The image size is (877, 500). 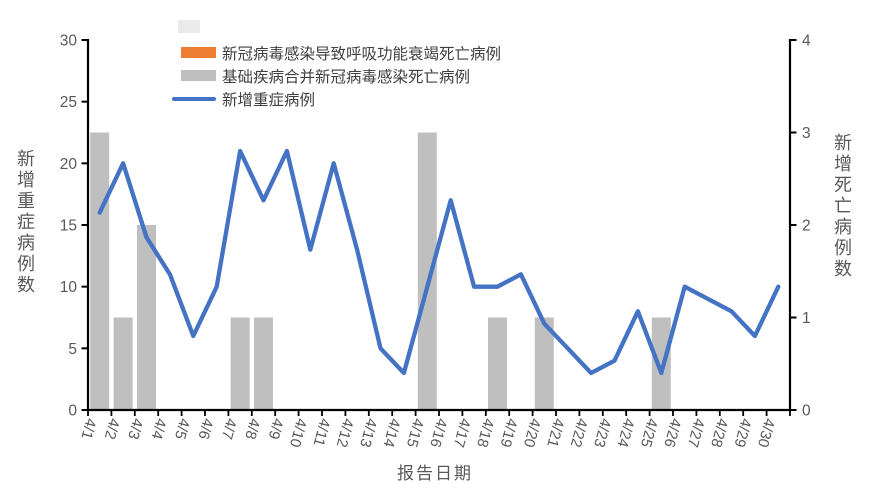 What do you see at coordinates (72, 411) in the screenshot?
I see `left-axis-tick-label: 0` at bounding box center [72, 411].